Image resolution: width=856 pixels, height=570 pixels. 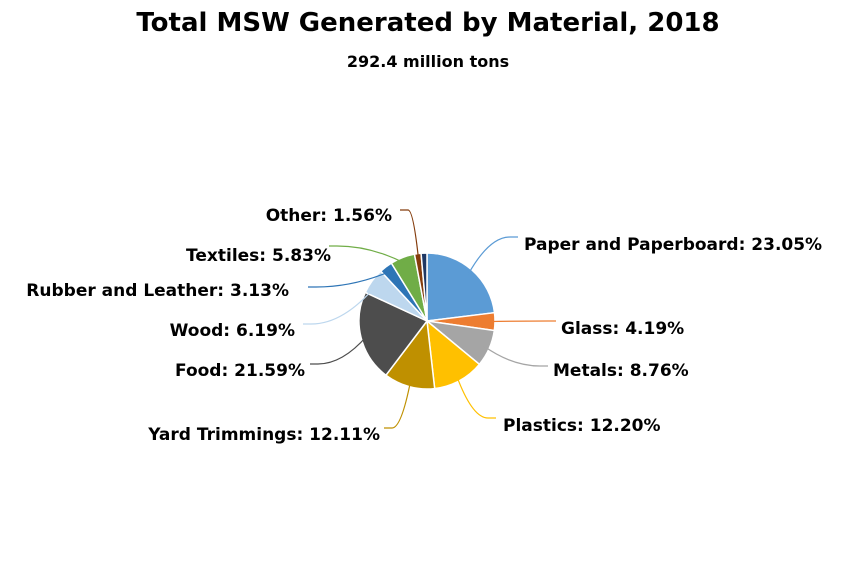 What do you see at coordinates (622, 329) in the screenshot?
I see `data-label: Glass: 4.19%` at bounding box center [622, 329].